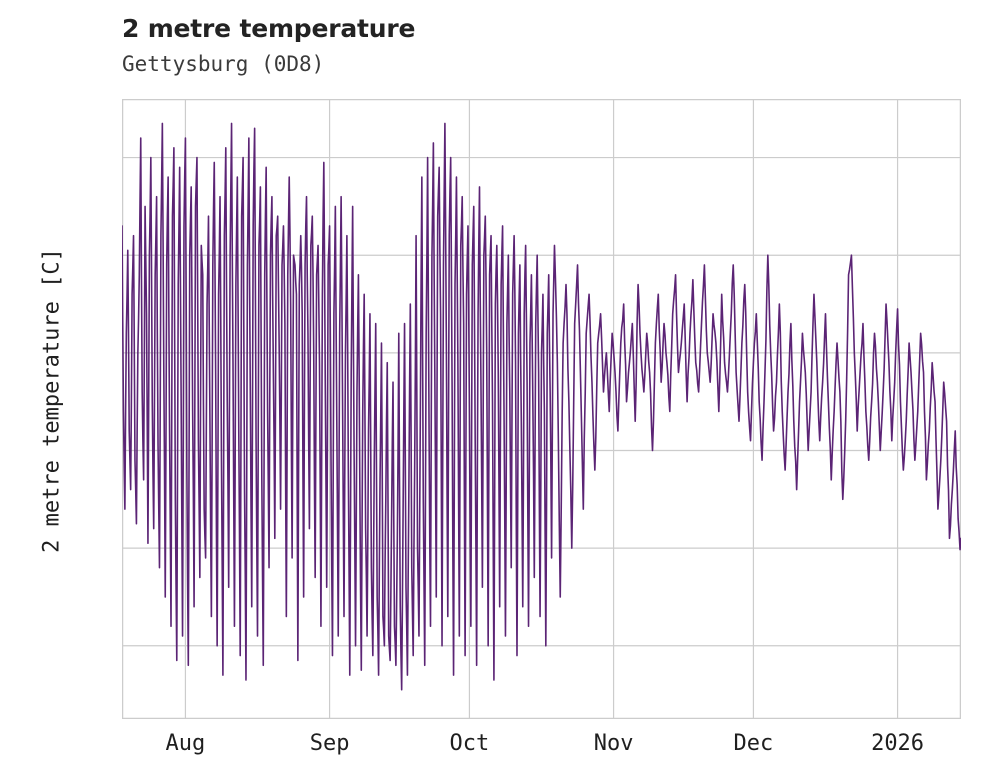 The height and width of the screenshot is (782, 981). What do you see at coordinates (753, 743) in the screenshot?
I see `x-tick-label: Dec` at bounding box center [753, 743].